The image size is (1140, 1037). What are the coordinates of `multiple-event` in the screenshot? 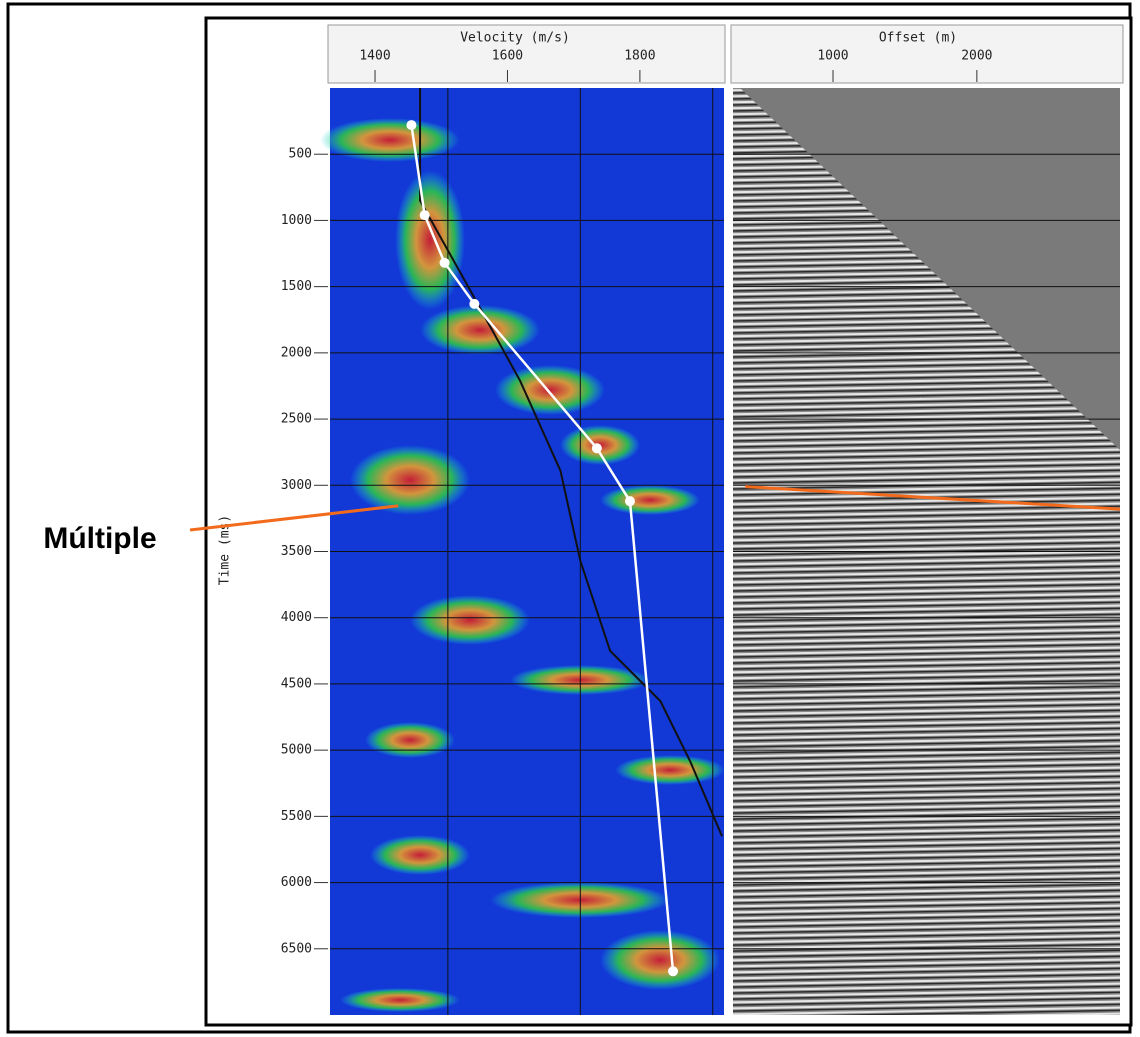 It's located at (933, 498).